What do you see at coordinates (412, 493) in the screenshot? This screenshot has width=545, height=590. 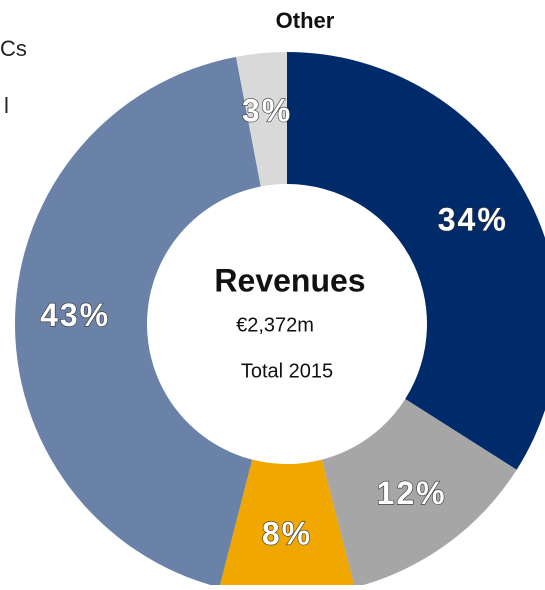 I see `value-label: 12%` at bounding box center [412, 493].